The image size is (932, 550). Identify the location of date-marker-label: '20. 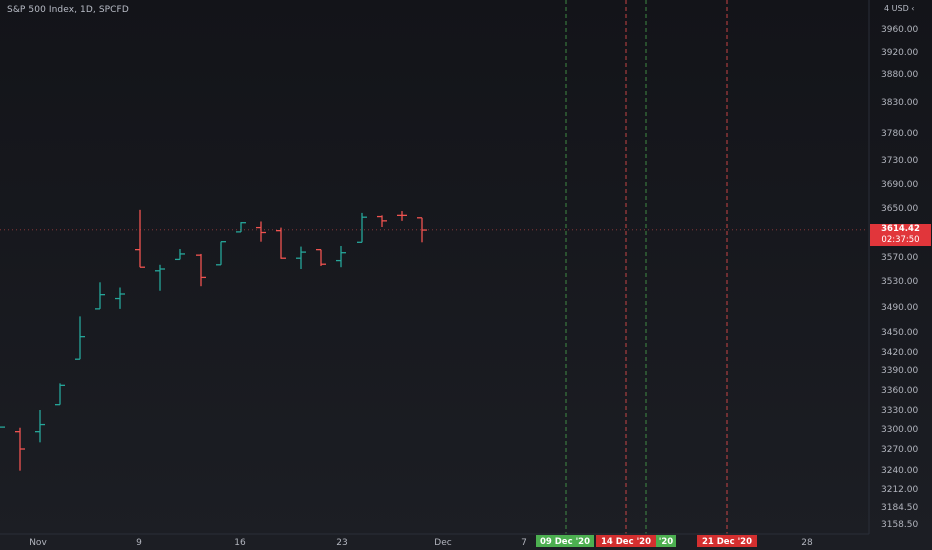
(666, 541).